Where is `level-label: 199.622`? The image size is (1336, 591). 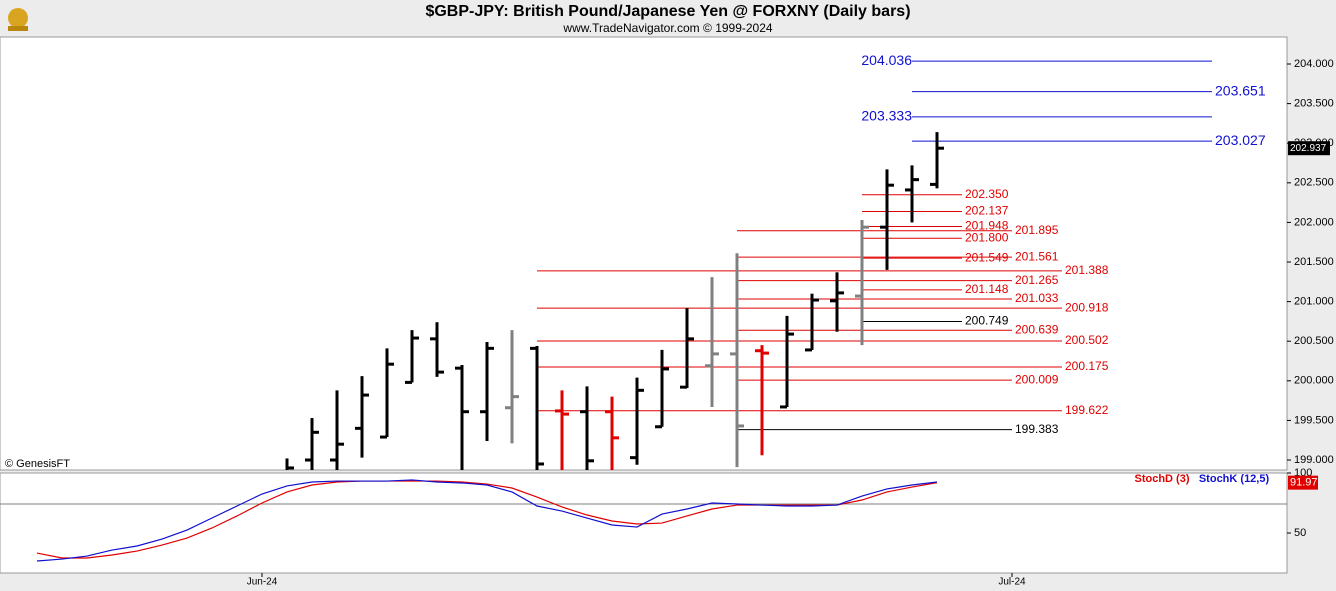 level-label: 199.622 is located at coordinates (1087, 410).